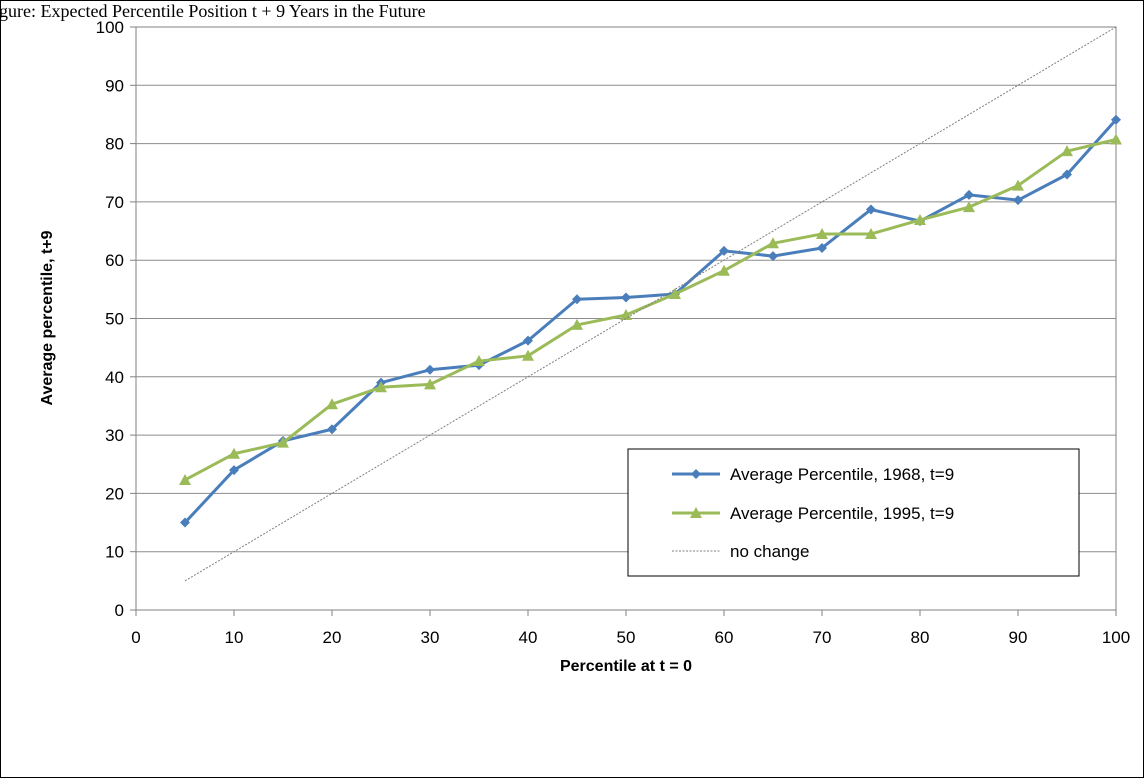  I want to click on point-s1-x90, so click(1018, 200).